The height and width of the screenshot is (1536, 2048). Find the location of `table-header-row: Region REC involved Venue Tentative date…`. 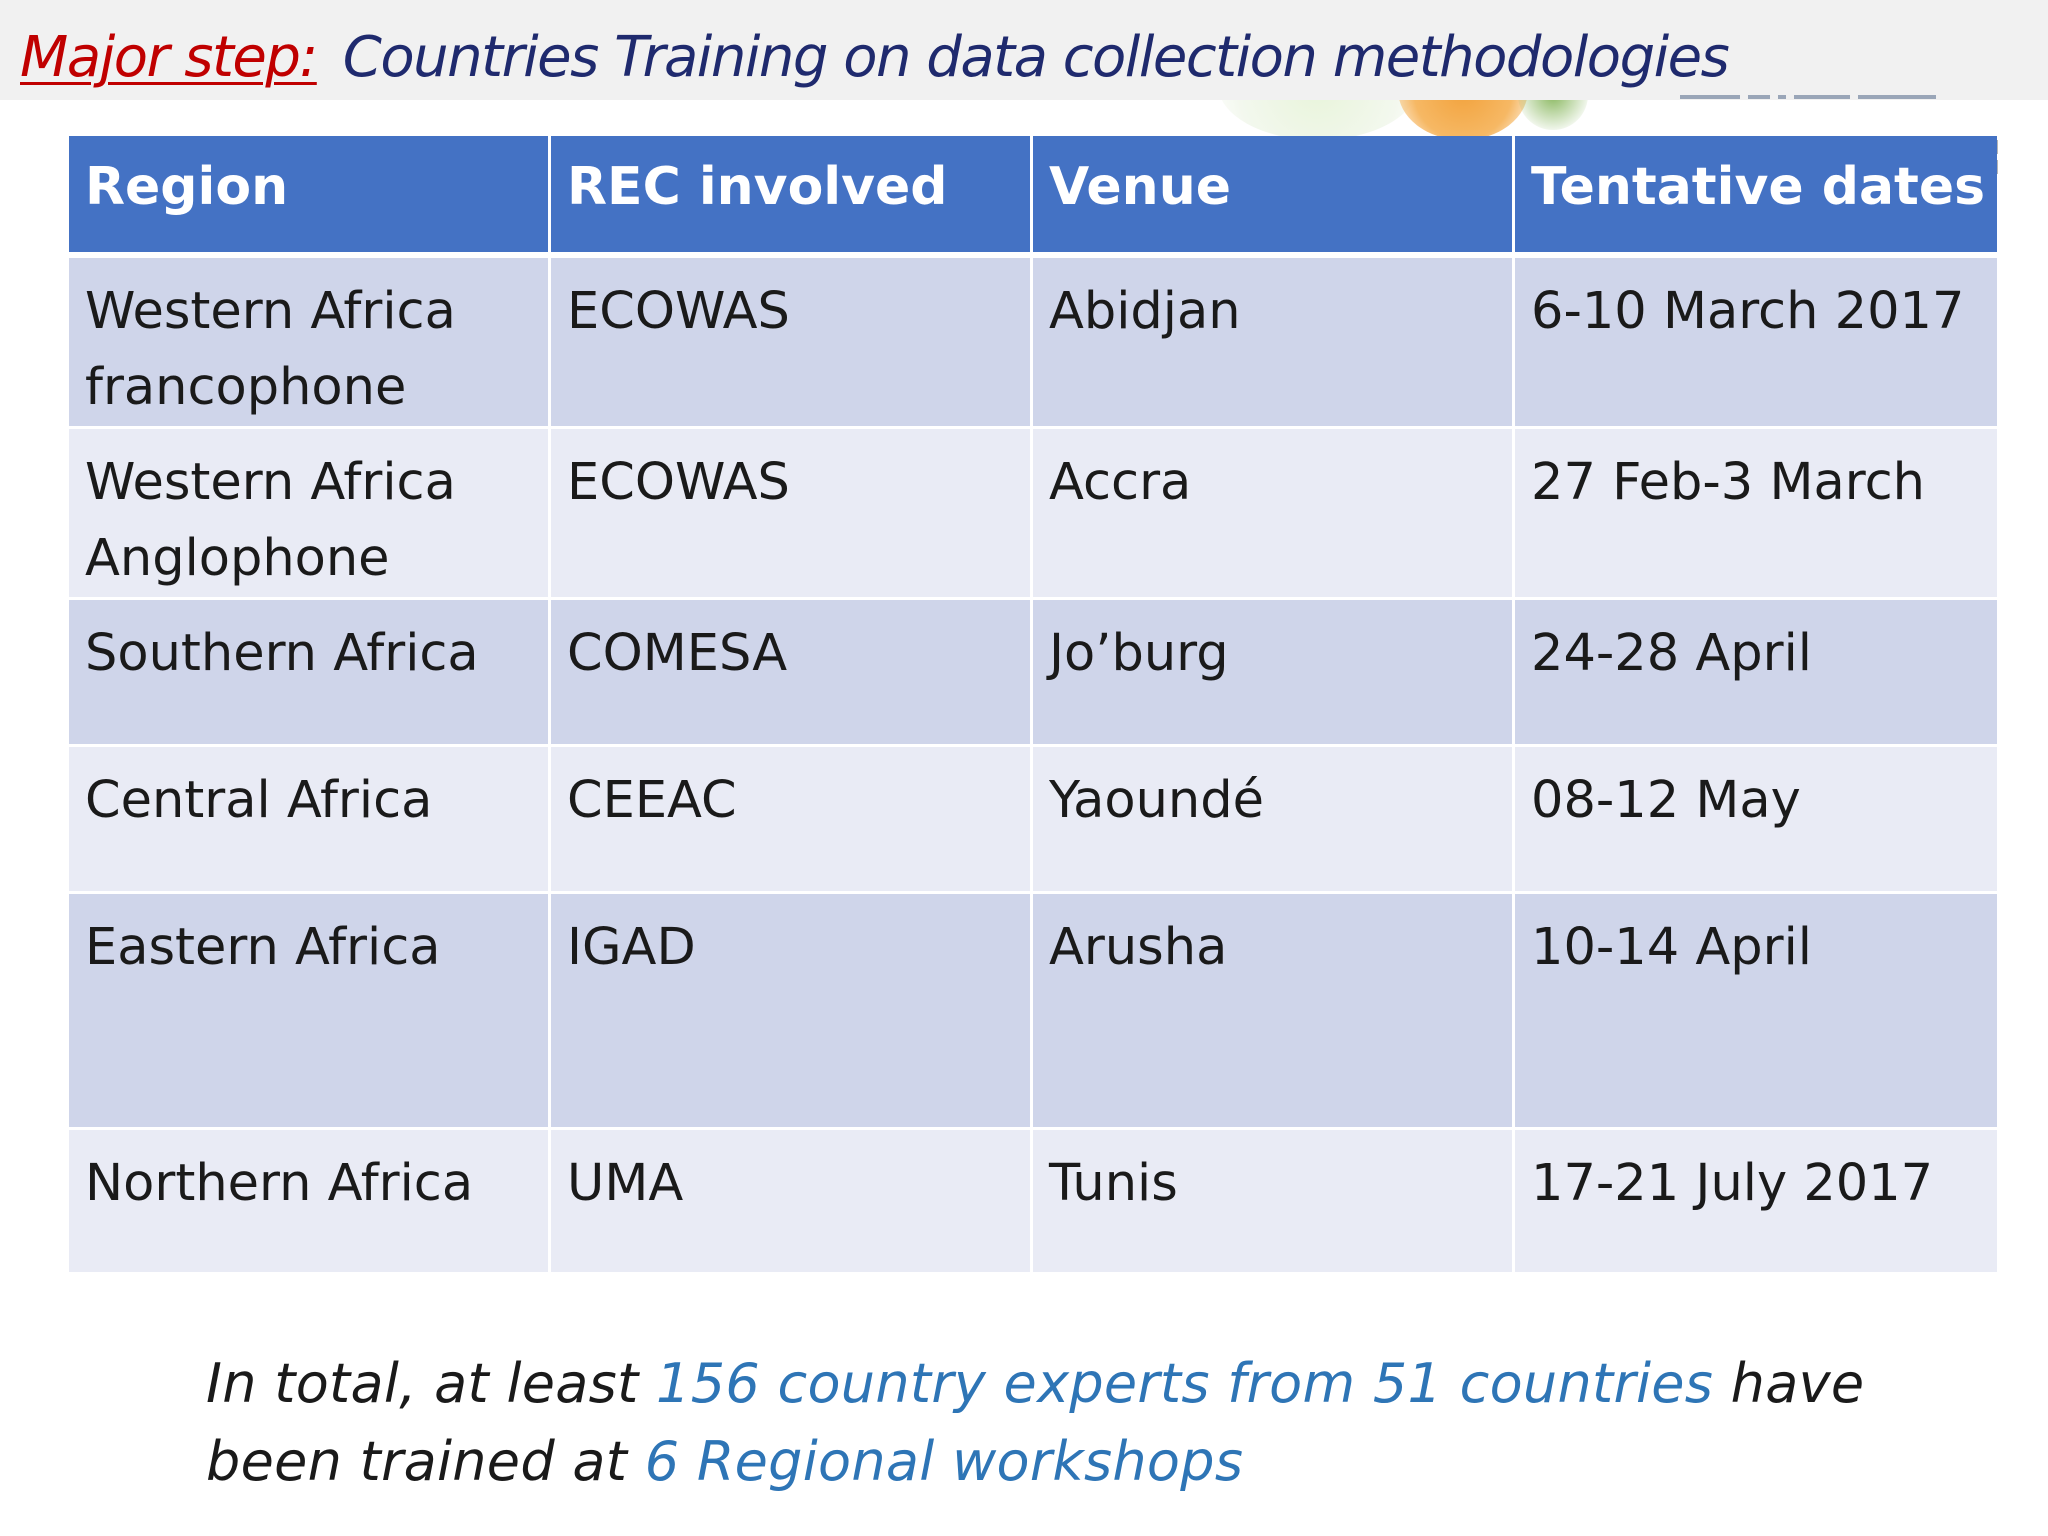

table-header-row: Region REC involved Venue Tentative date… is located at coordinates (1033, 197).